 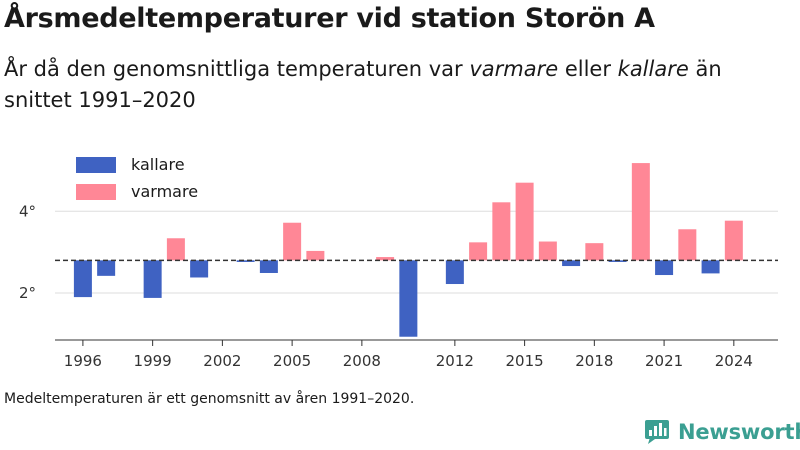 What do you see at coordinates (501, 231) in the screenshot?
I see `bar-2014` at bounding box center [501, 231].